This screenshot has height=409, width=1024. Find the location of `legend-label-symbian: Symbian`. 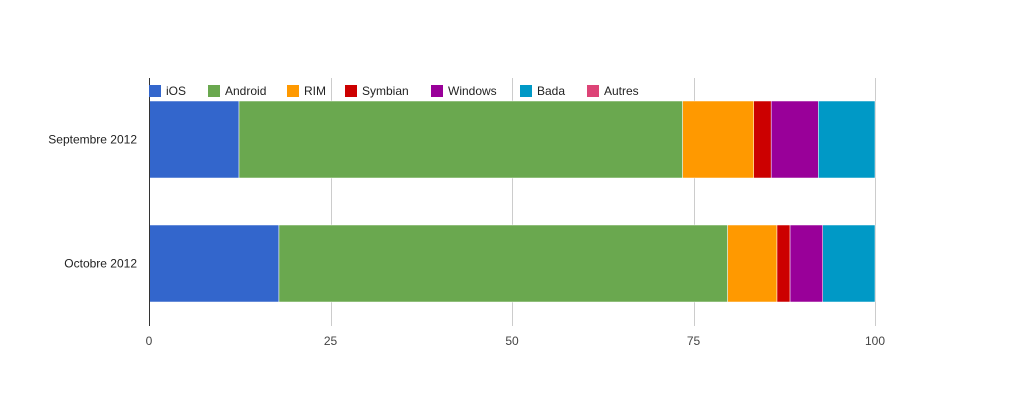

legend-label-symbian: Symbian is located at coordinates (385, 91).